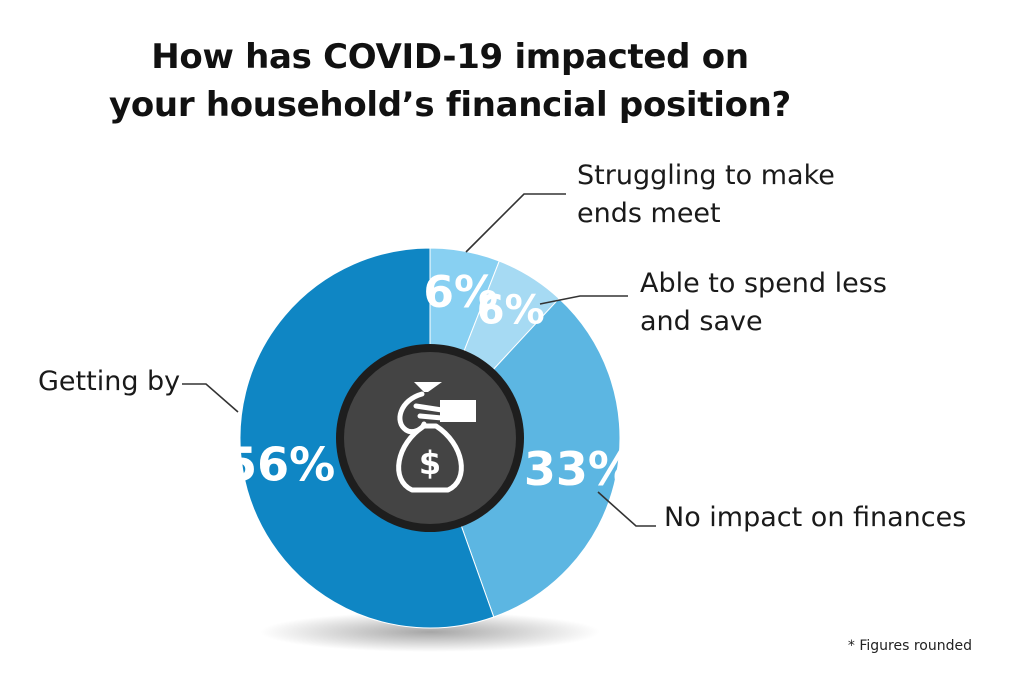 This screenshot has width=1024, height=690. Describe the element at coordinates (701, 321) in the screenshot. I see `label-spend-less-line-2: and save` at that location.